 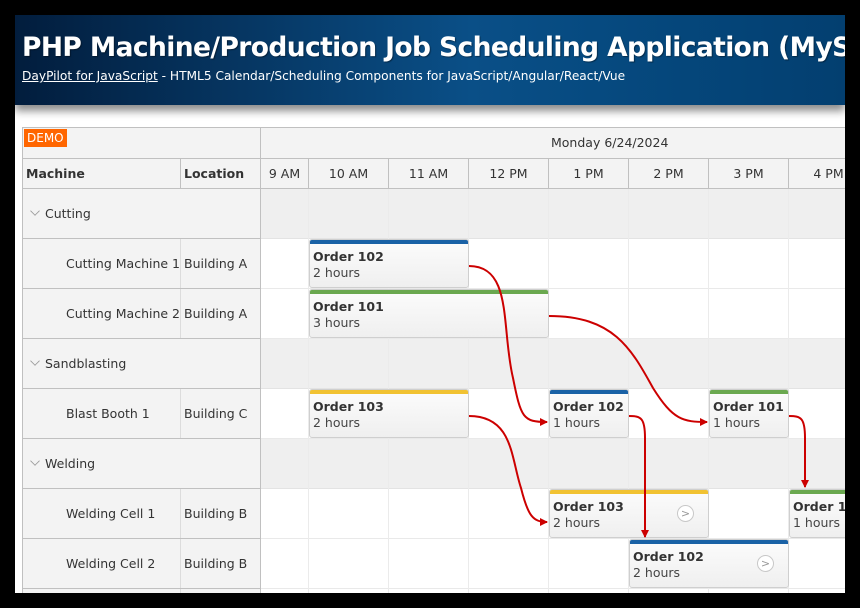 I want to click on event-order-103: Order 103 2 hours, so click(x=389, y=413).